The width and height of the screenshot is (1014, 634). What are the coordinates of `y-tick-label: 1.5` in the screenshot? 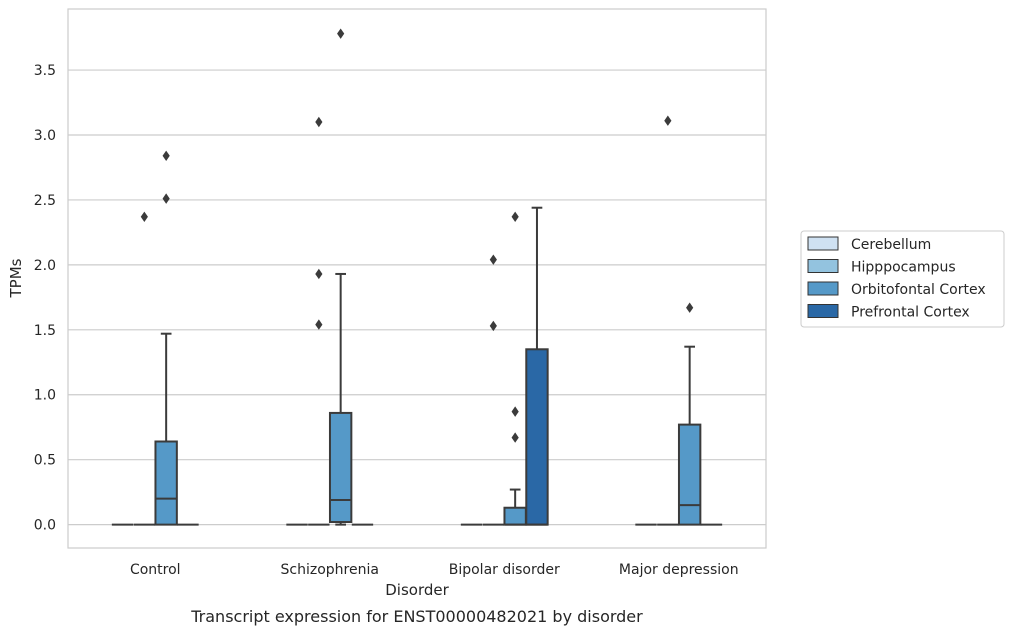 It's located at (45, 331).